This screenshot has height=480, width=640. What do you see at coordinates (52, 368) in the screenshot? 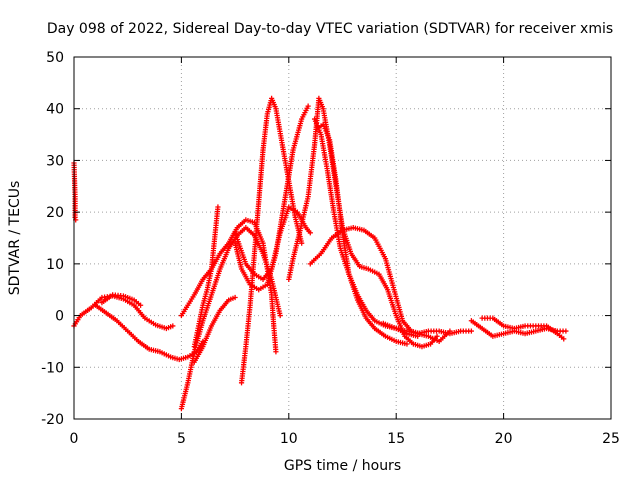
I see `y-tick-label: -10` at bounding box center [52, 368].